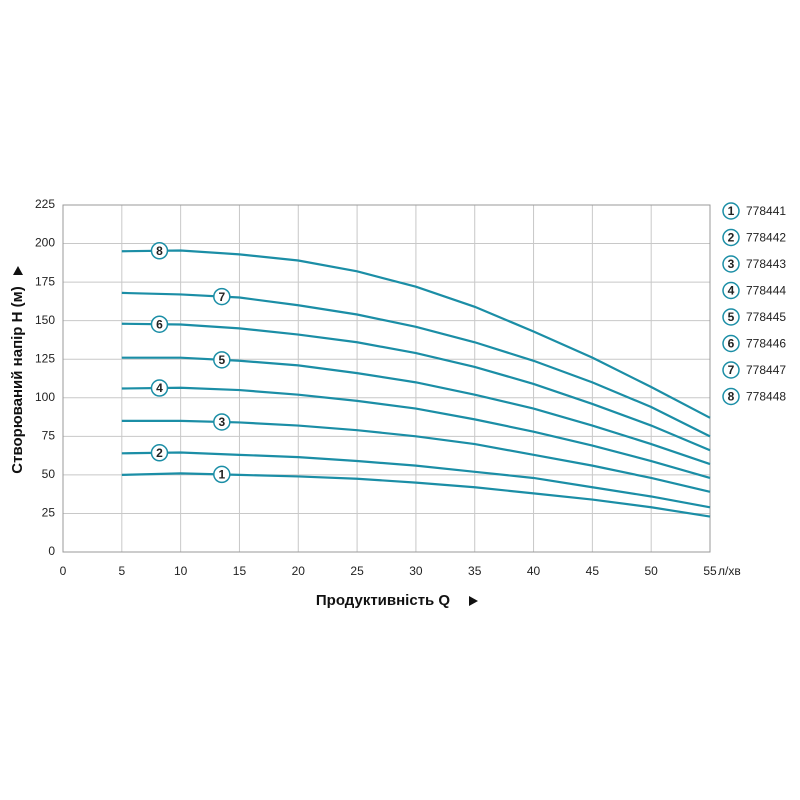 The height and width of the screenshot is (800, 800). What do you see at coordinates (383, 600) in the screenshot?
I see `x-axis-title: Продуктивність Q` at bounding box center [383, 600].